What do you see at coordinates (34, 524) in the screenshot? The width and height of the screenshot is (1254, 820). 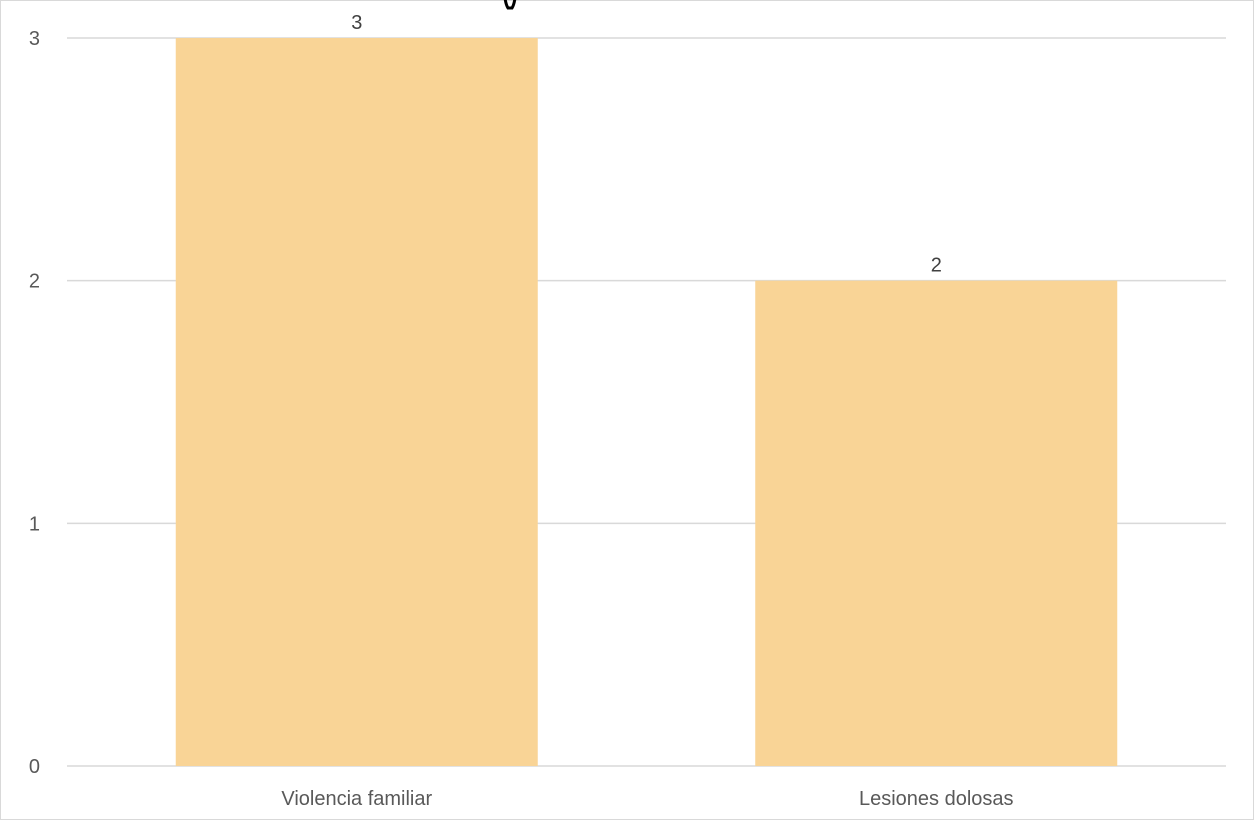 I see `y-tick-label: 1` at bounding box center [34, 524].